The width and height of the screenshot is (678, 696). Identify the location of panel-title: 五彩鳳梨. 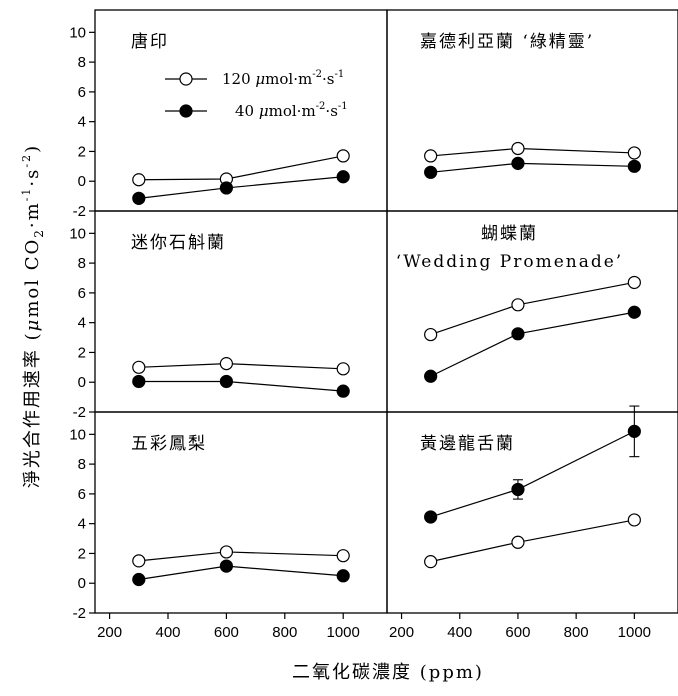
(169, 444).